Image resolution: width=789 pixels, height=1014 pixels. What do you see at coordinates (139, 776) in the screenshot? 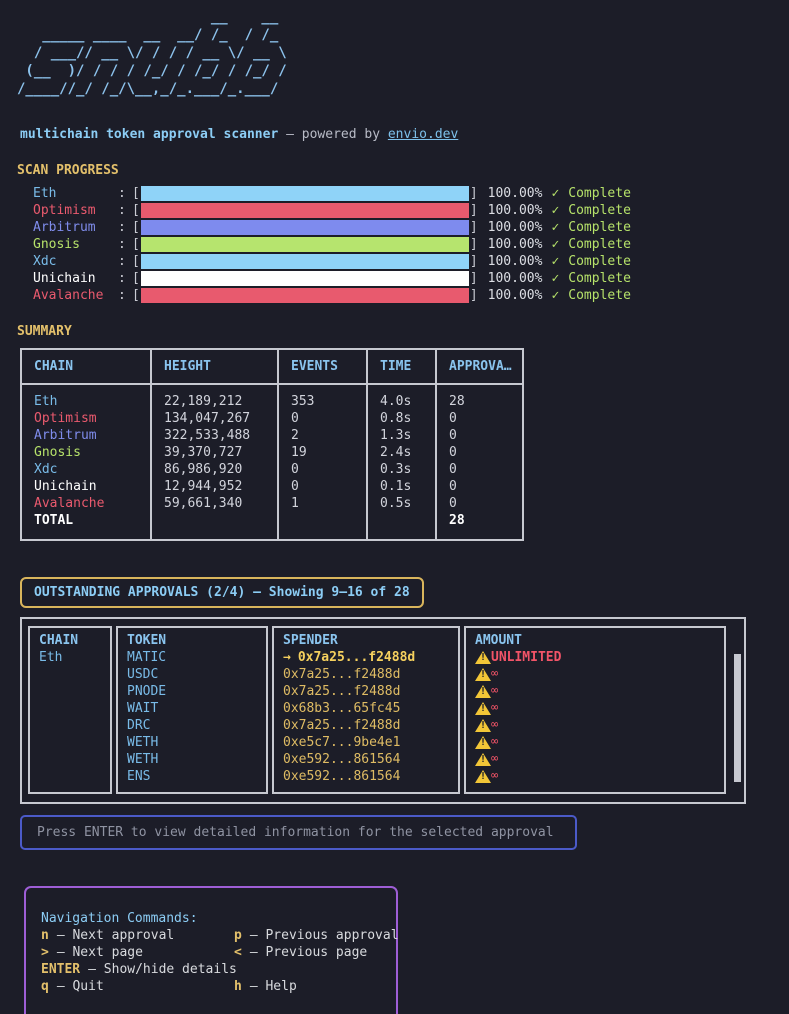
I see `approval-token: ENS` at bounding box center [139, 776].